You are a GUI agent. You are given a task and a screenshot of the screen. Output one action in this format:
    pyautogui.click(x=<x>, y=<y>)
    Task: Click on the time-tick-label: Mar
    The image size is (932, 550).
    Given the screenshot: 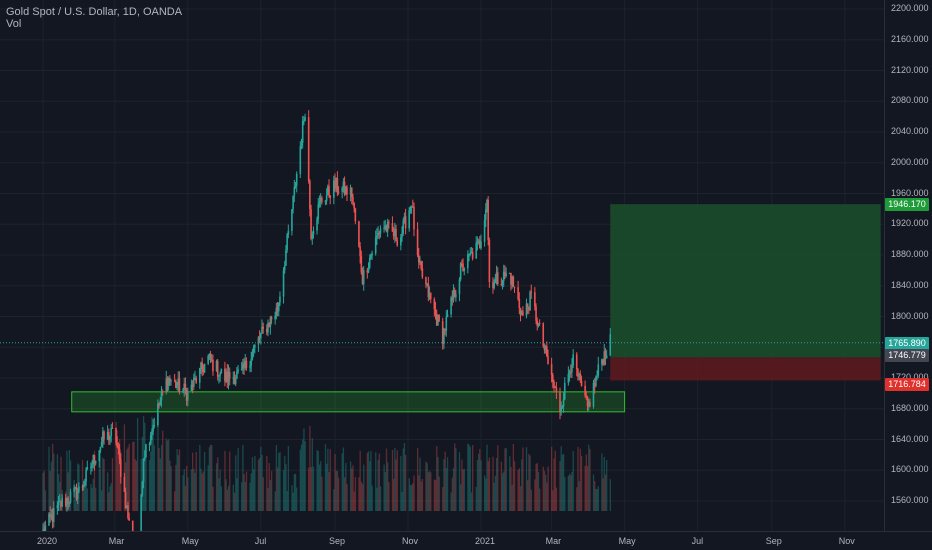 What is the action you would take?
    pyautogui.click(x=116, y=541)
    